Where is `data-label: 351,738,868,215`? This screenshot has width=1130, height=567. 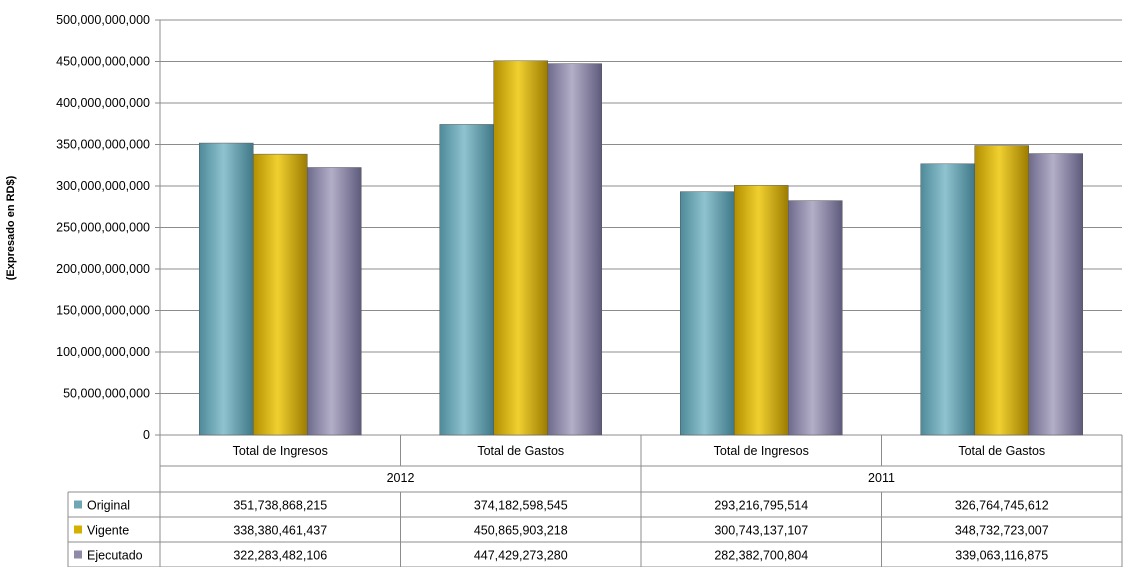 data-label: 351,738,868,215 is located at coordinates (280, 506).